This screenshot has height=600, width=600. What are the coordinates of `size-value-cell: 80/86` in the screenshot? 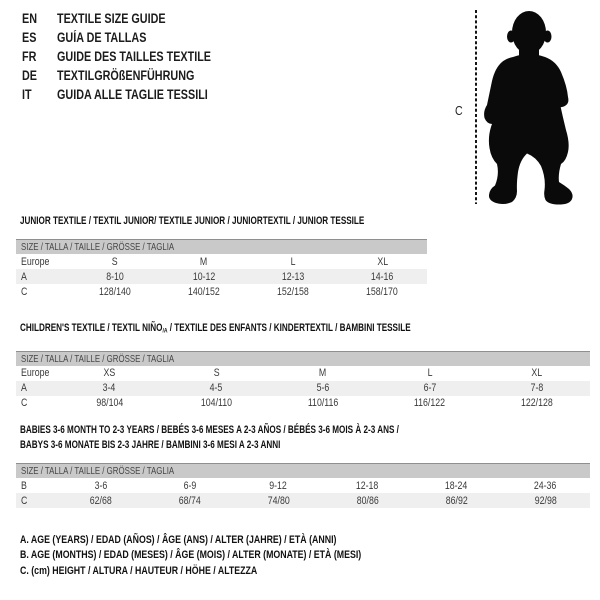 It's located at (367, 500).